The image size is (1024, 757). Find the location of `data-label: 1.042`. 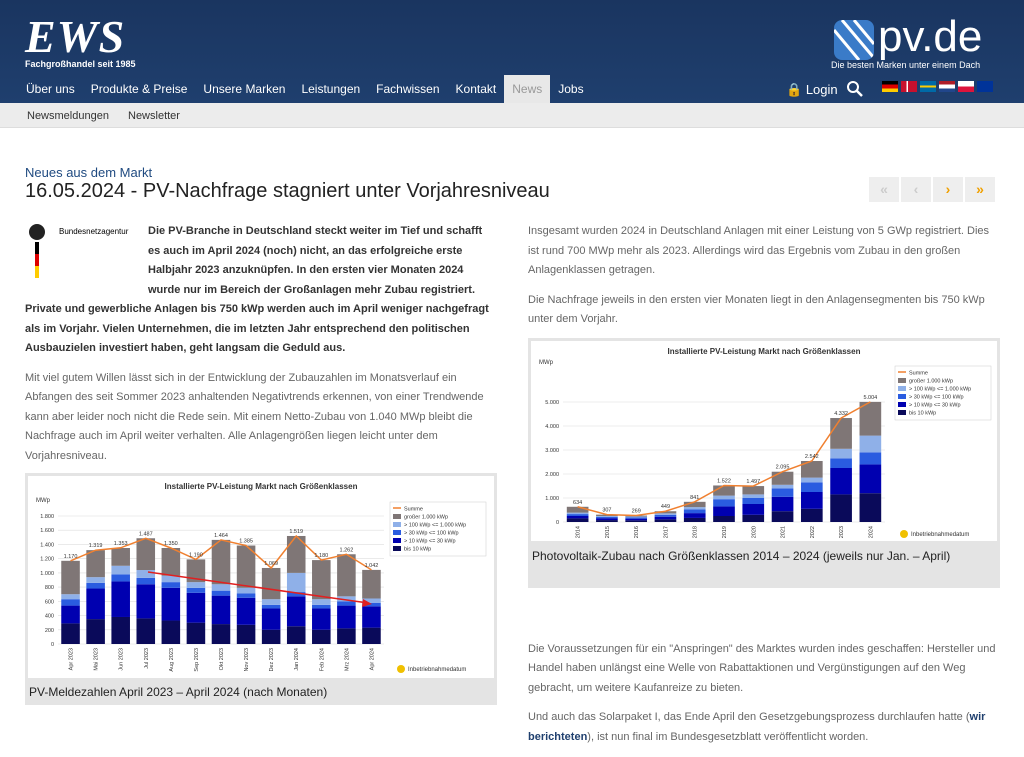

data-label: 1.042 is located at coordinates (372, 566).